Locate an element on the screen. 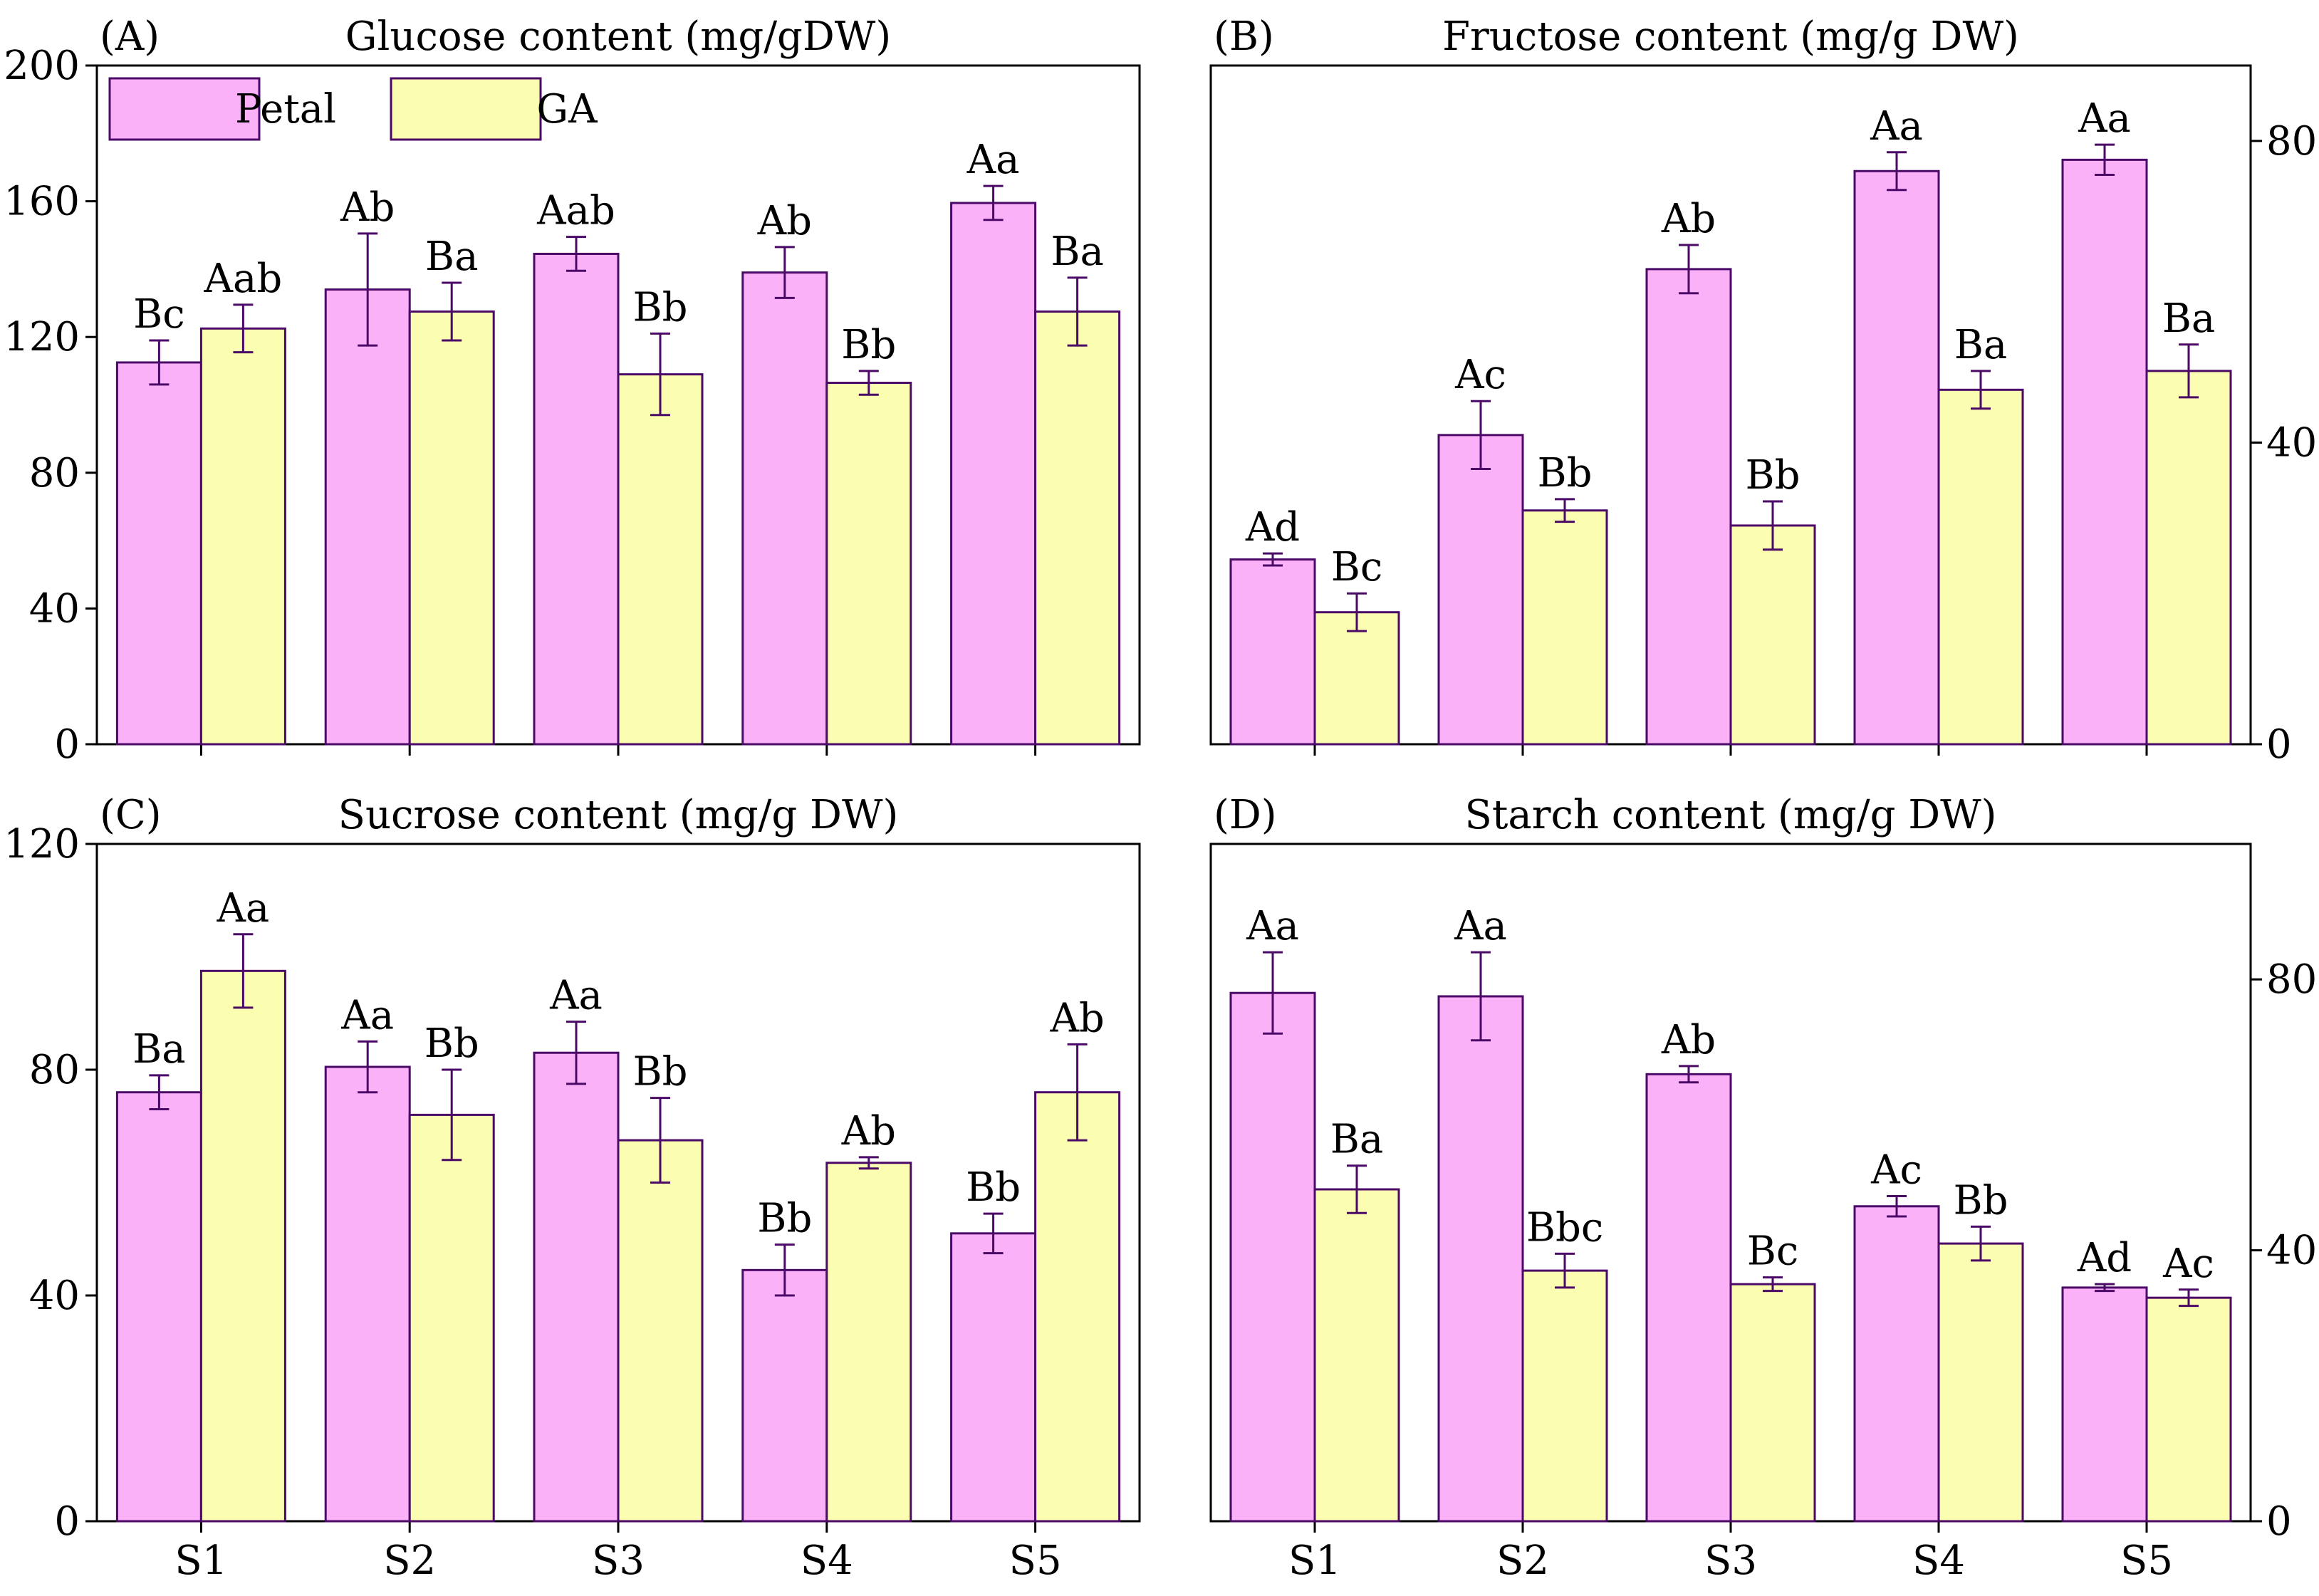  panel-label: (A) is located at coordinates (130, 37).